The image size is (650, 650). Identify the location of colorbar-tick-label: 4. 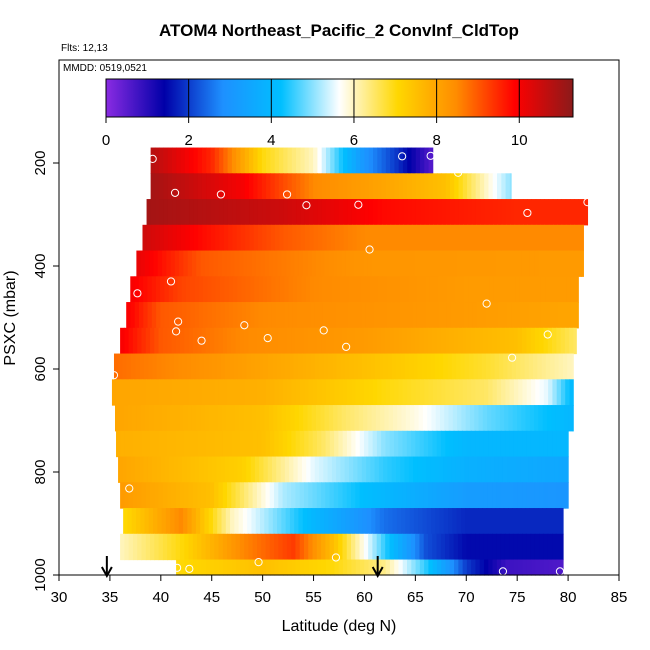
(271, 140).